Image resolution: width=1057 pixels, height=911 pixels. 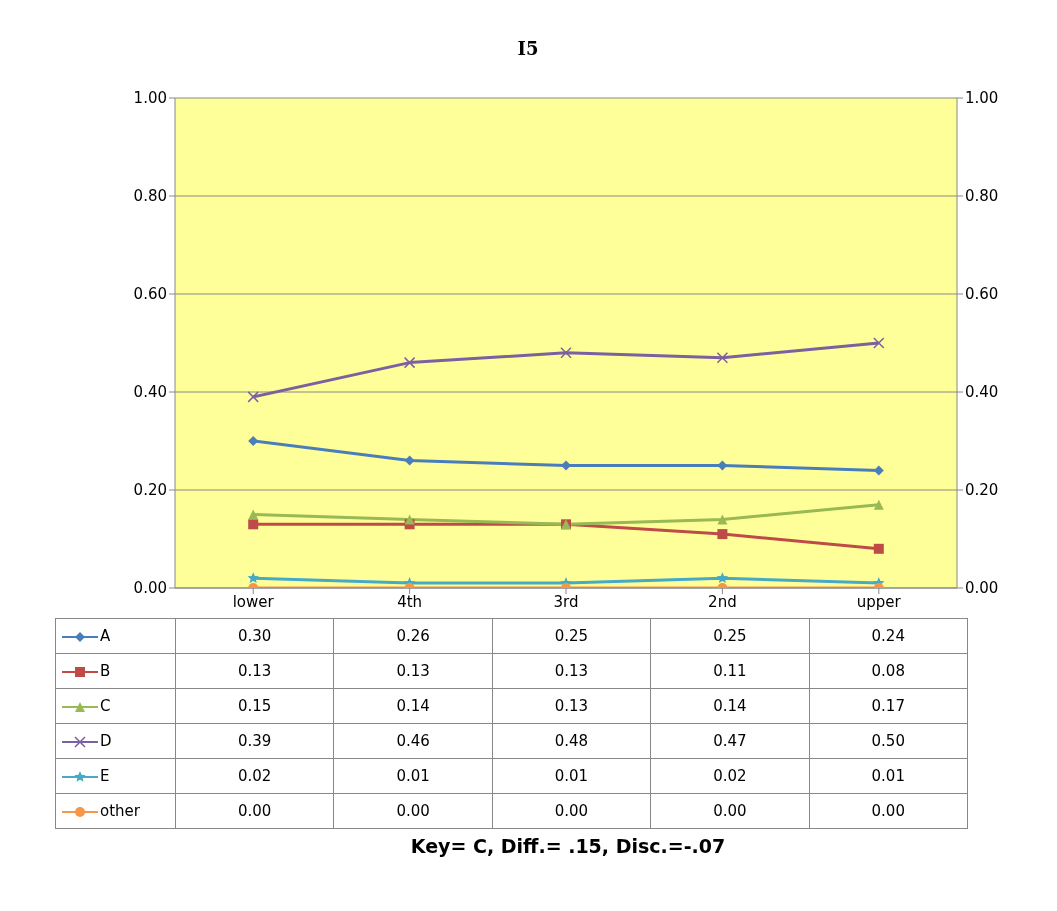 What do you see at coordinates (150, 294) in the screenshot?
I see `y-tick-label: 0.60` at bounding box center [150, 294].